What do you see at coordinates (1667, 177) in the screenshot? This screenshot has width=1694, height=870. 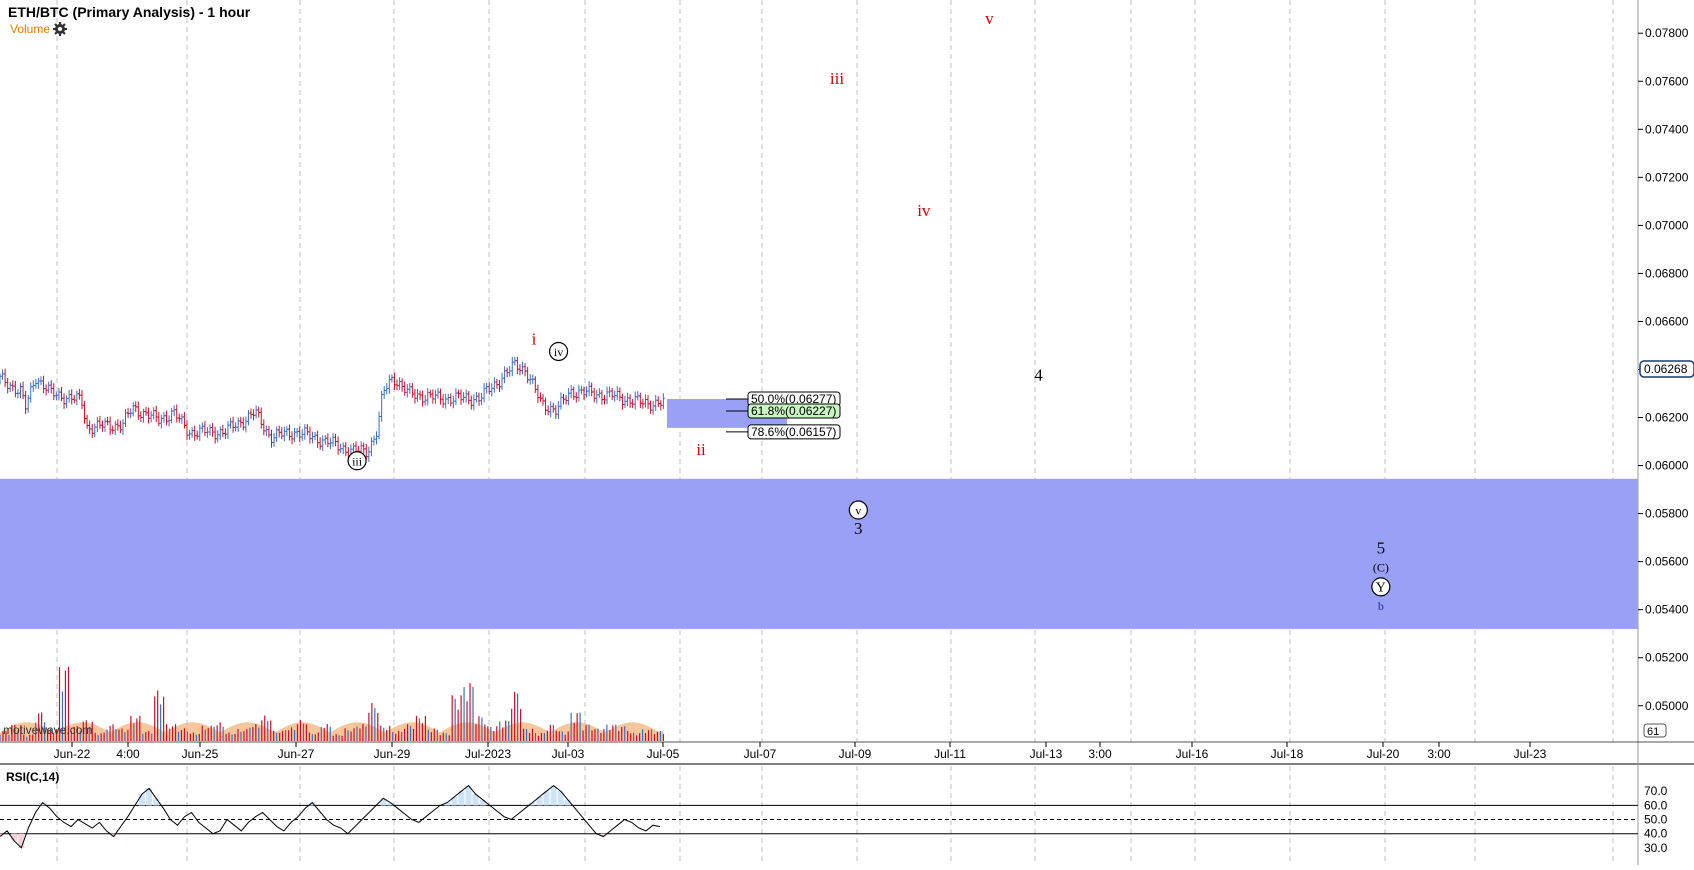 I see `y-tick-label: 0.07200` at bounding box center [1667, 177].